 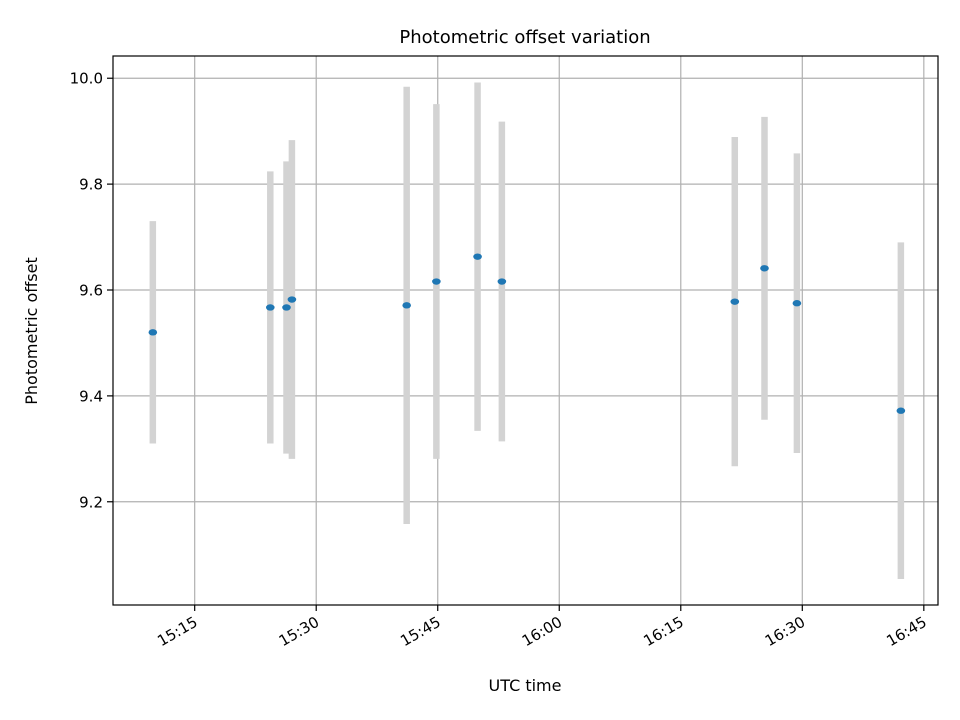 I want to click on y-axis: 9.2 9.4 9.6 9.8 10.0, so click(x=91, y=290).